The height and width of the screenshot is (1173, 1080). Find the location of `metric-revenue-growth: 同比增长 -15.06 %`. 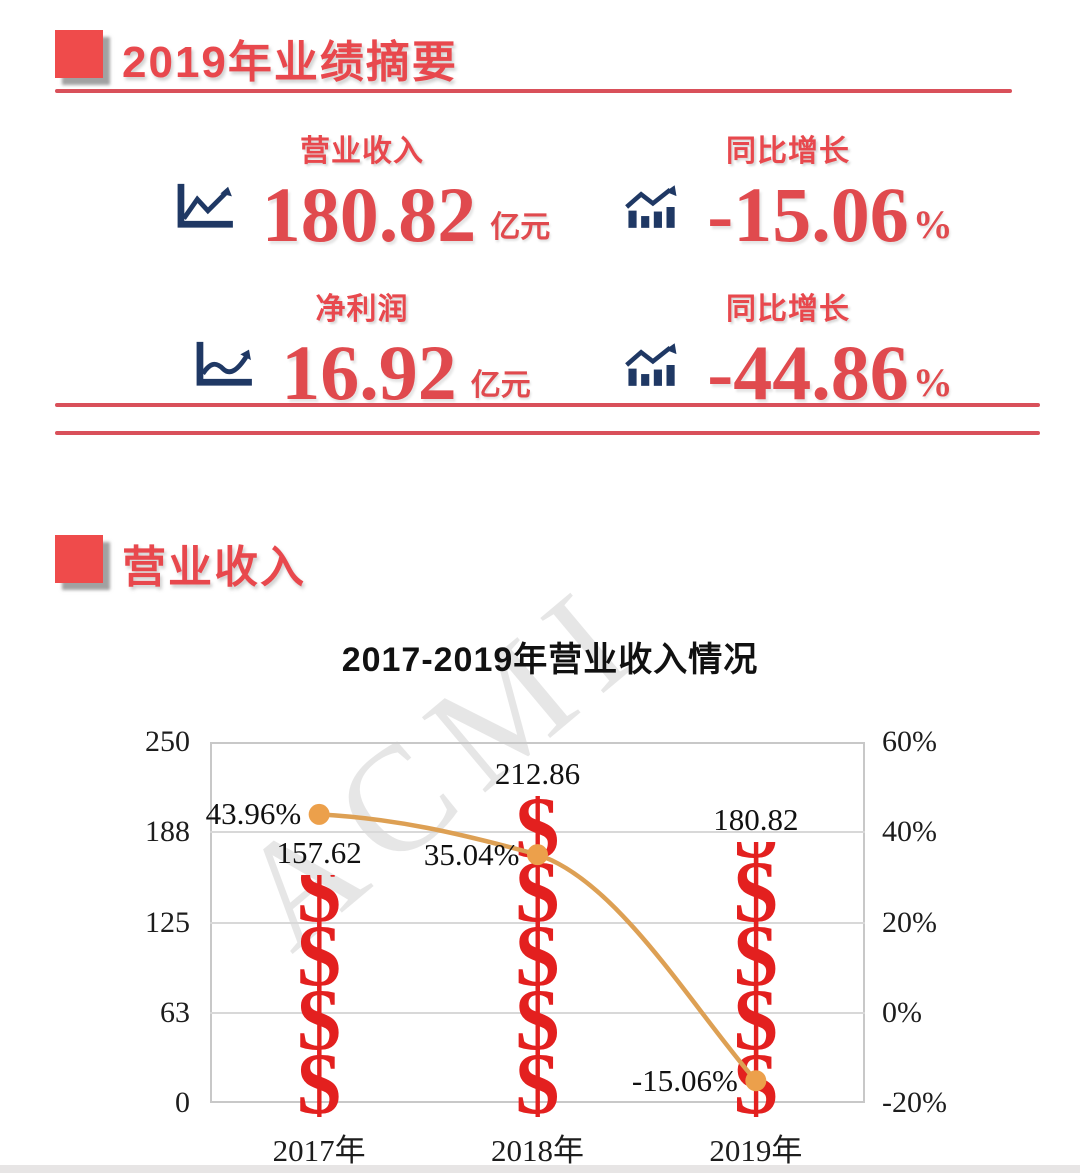

metric-revenue-growth: 同比增长 -15.06 % is located at coordinates (788, 196).